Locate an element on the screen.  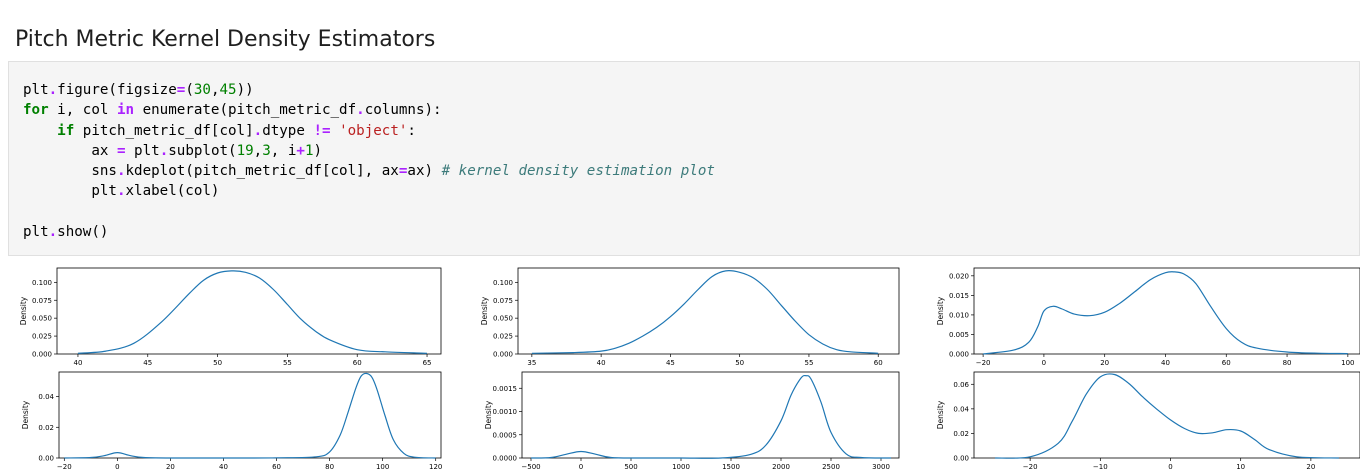
plot-3-xtick-label: 0 is located at coordinates (1044, 363).